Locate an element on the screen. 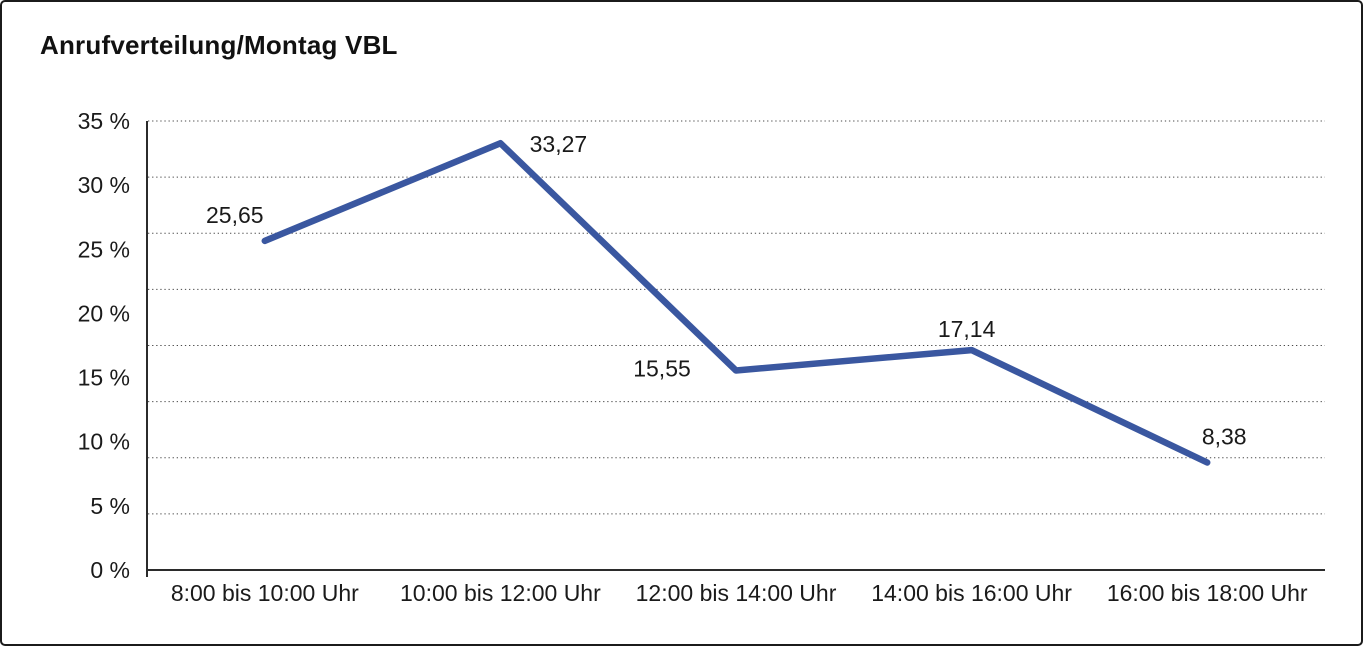 The image size is (1363, 646). chart-title: Anrufverteilung/Montag VBL is located at coordinates (219, 45).